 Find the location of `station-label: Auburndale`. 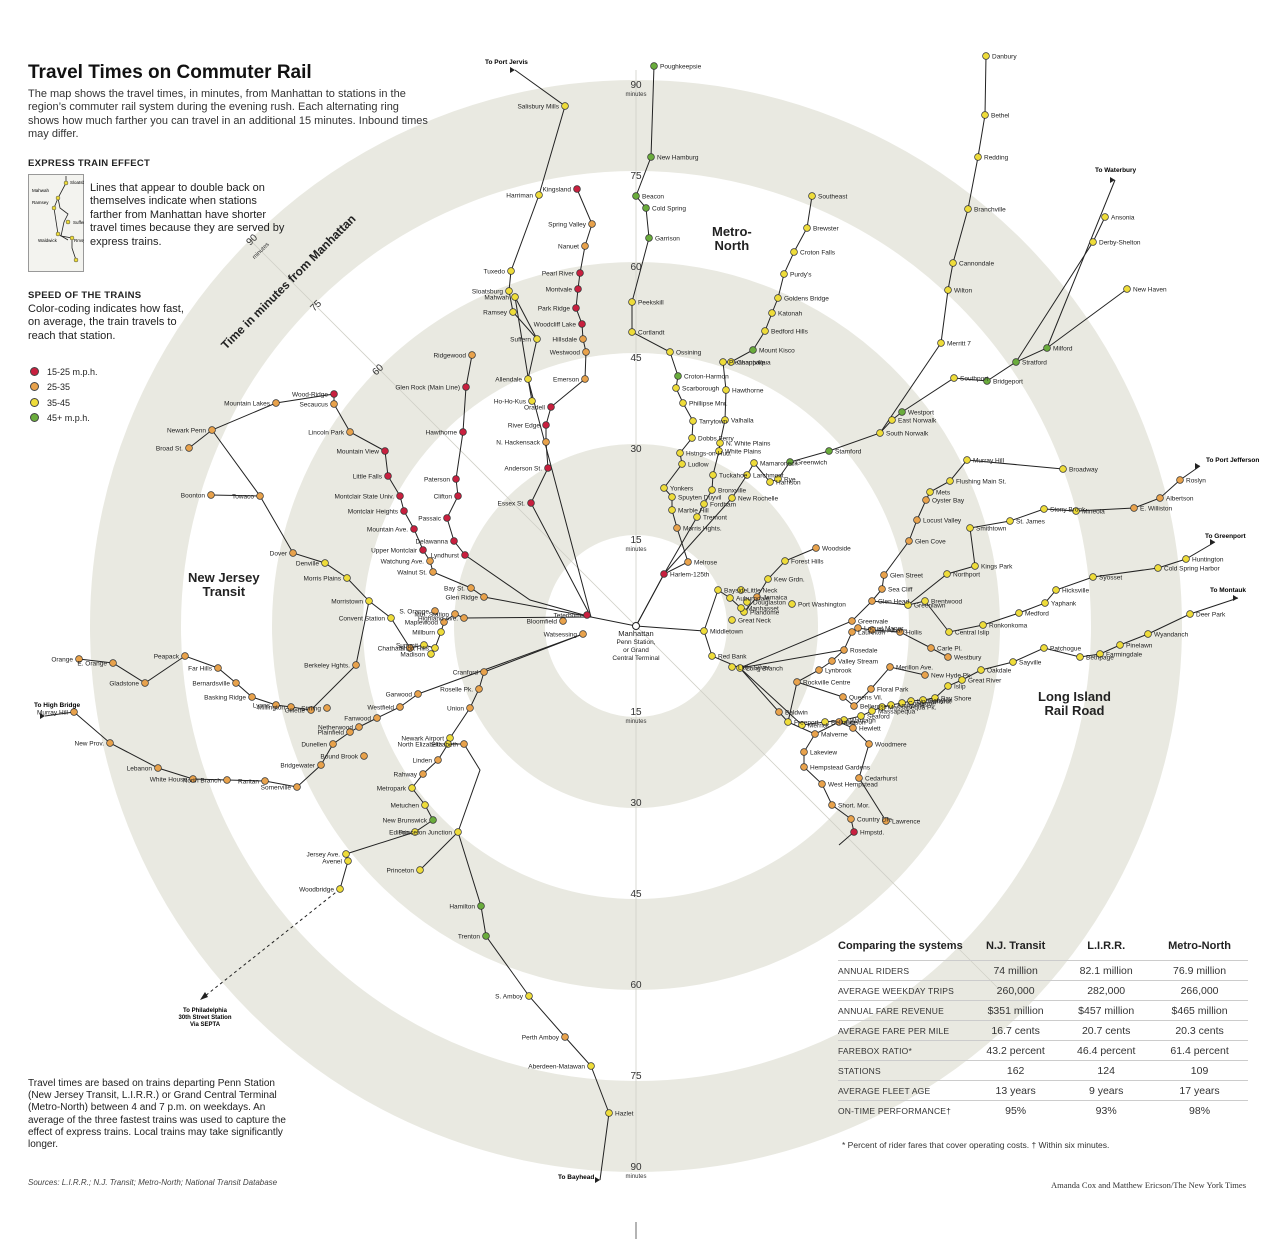

station-label: Auburndale is located at coordinates (753, 599).